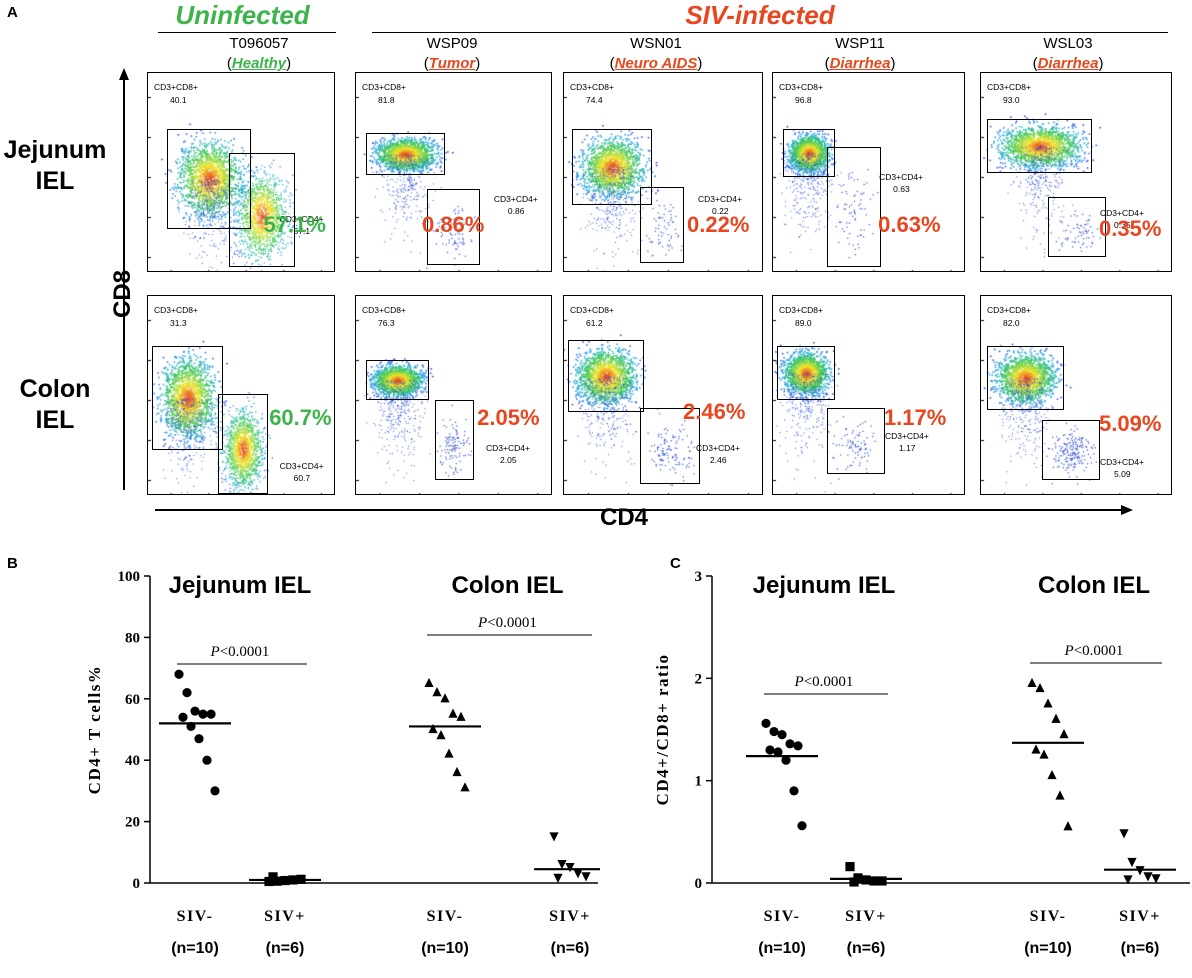 This screenshot has height=978, width=1192. What do you see at coordinates (770, 32) in the screenshot?
I see `infected-divider` at bounding box center [770, 32].